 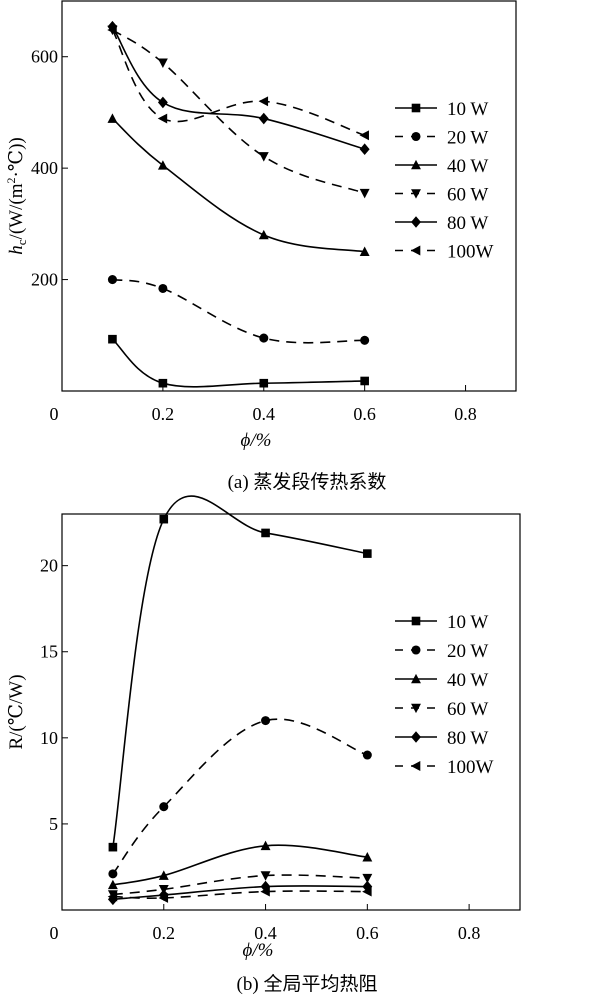 I want to click on series-10w, so click(x=238, y=361).